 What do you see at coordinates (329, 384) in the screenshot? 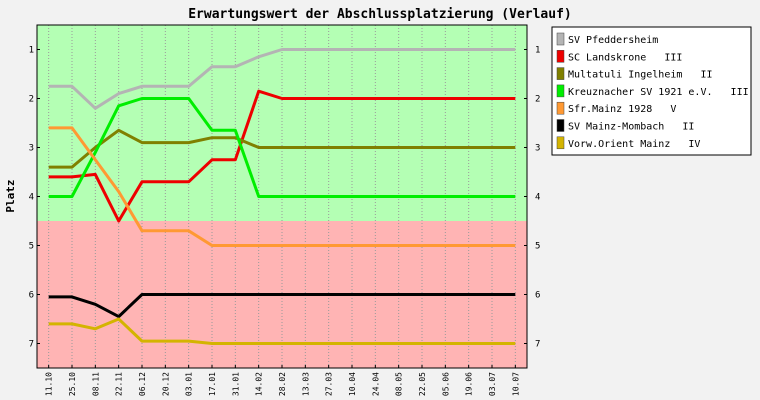
I see `x-tick-label: 27.03` at bounding box center [329, 384].